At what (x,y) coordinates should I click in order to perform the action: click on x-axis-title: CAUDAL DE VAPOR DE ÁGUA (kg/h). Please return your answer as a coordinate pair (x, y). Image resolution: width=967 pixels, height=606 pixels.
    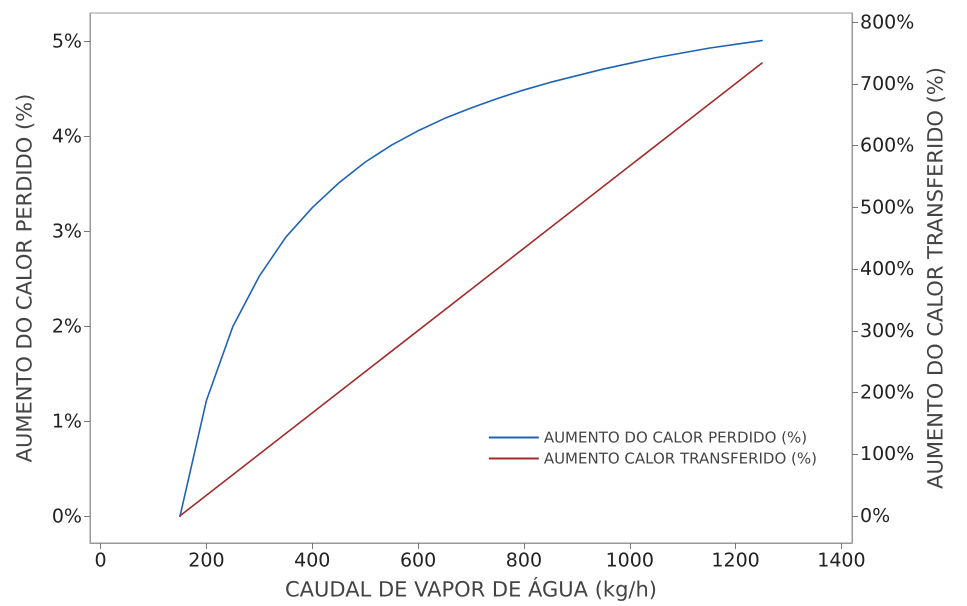
    Looking at the image, I should click on (471, 589).